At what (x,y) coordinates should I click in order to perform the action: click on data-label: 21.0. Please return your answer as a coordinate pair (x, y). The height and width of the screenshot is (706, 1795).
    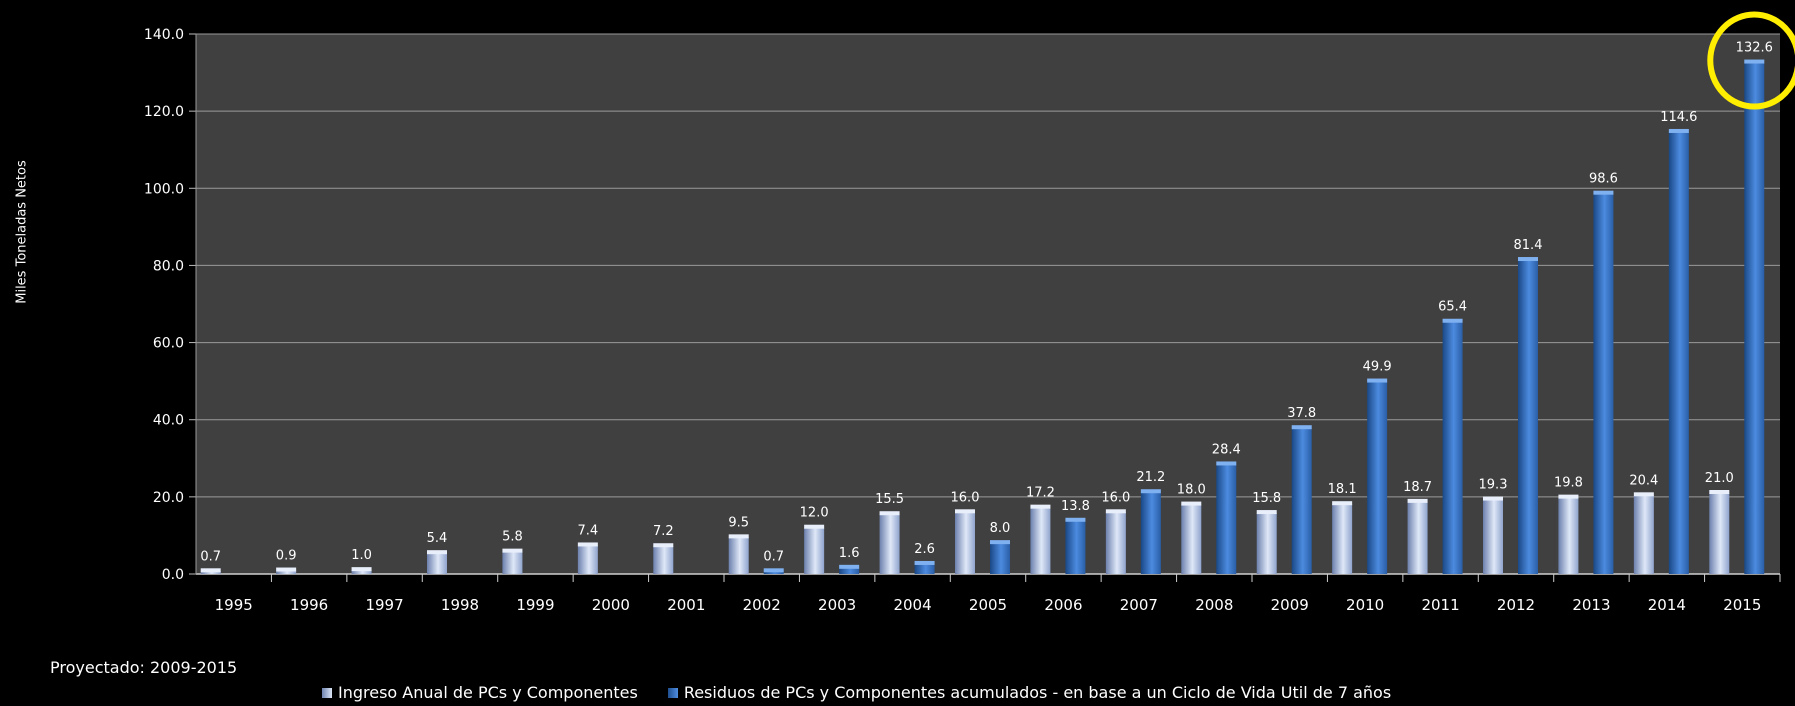
    Looking at the image, I should click on (1719, 478).